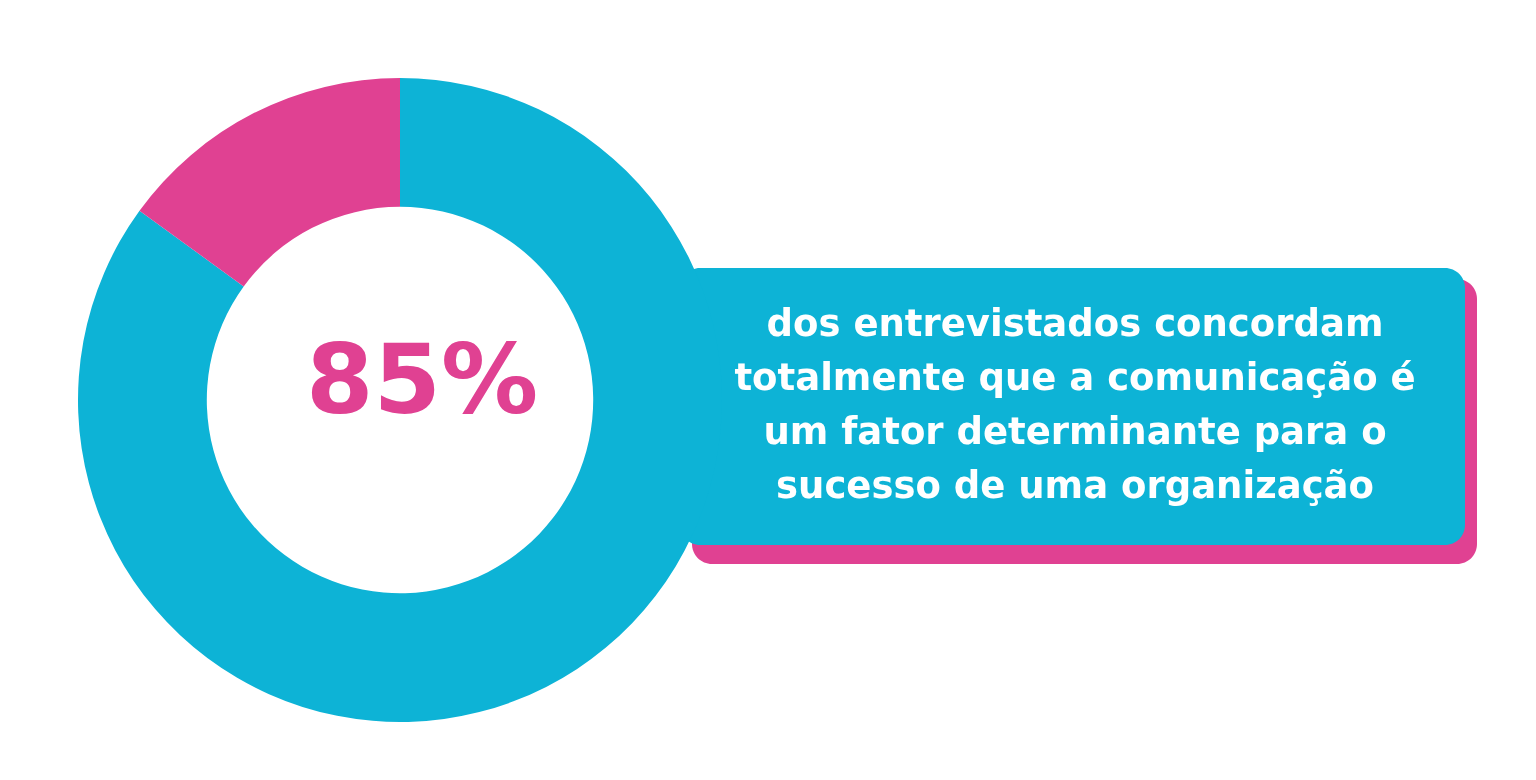 The height and width of the screenshot is (780, 1536). Describe the element at coordinates (1075, 404) in the screenshot. I see `text: dos entrevistados concordam totalmente que a comunicação é um fator determinante para o sucesso de uma organização` at that location.